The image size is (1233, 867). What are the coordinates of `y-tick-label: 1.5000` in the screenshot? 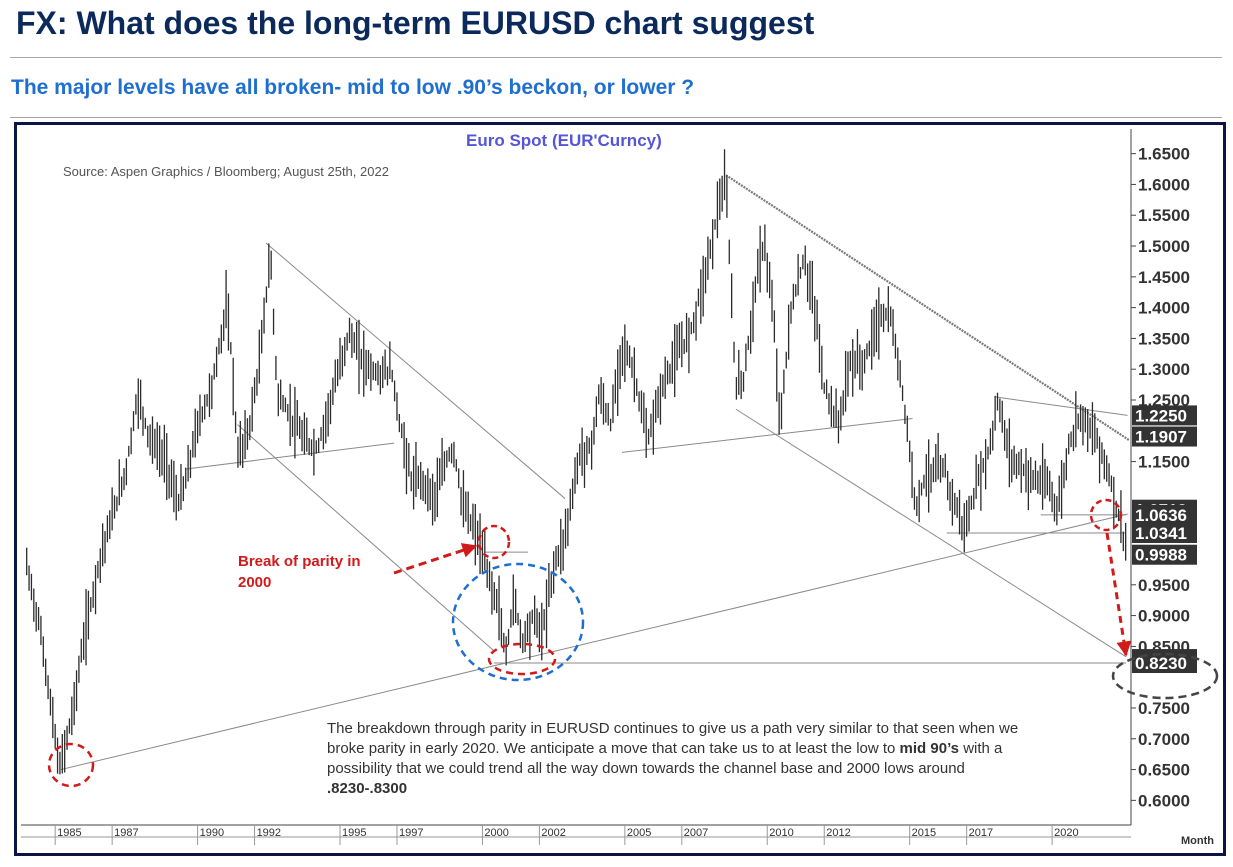 It's located at (1164, 246).